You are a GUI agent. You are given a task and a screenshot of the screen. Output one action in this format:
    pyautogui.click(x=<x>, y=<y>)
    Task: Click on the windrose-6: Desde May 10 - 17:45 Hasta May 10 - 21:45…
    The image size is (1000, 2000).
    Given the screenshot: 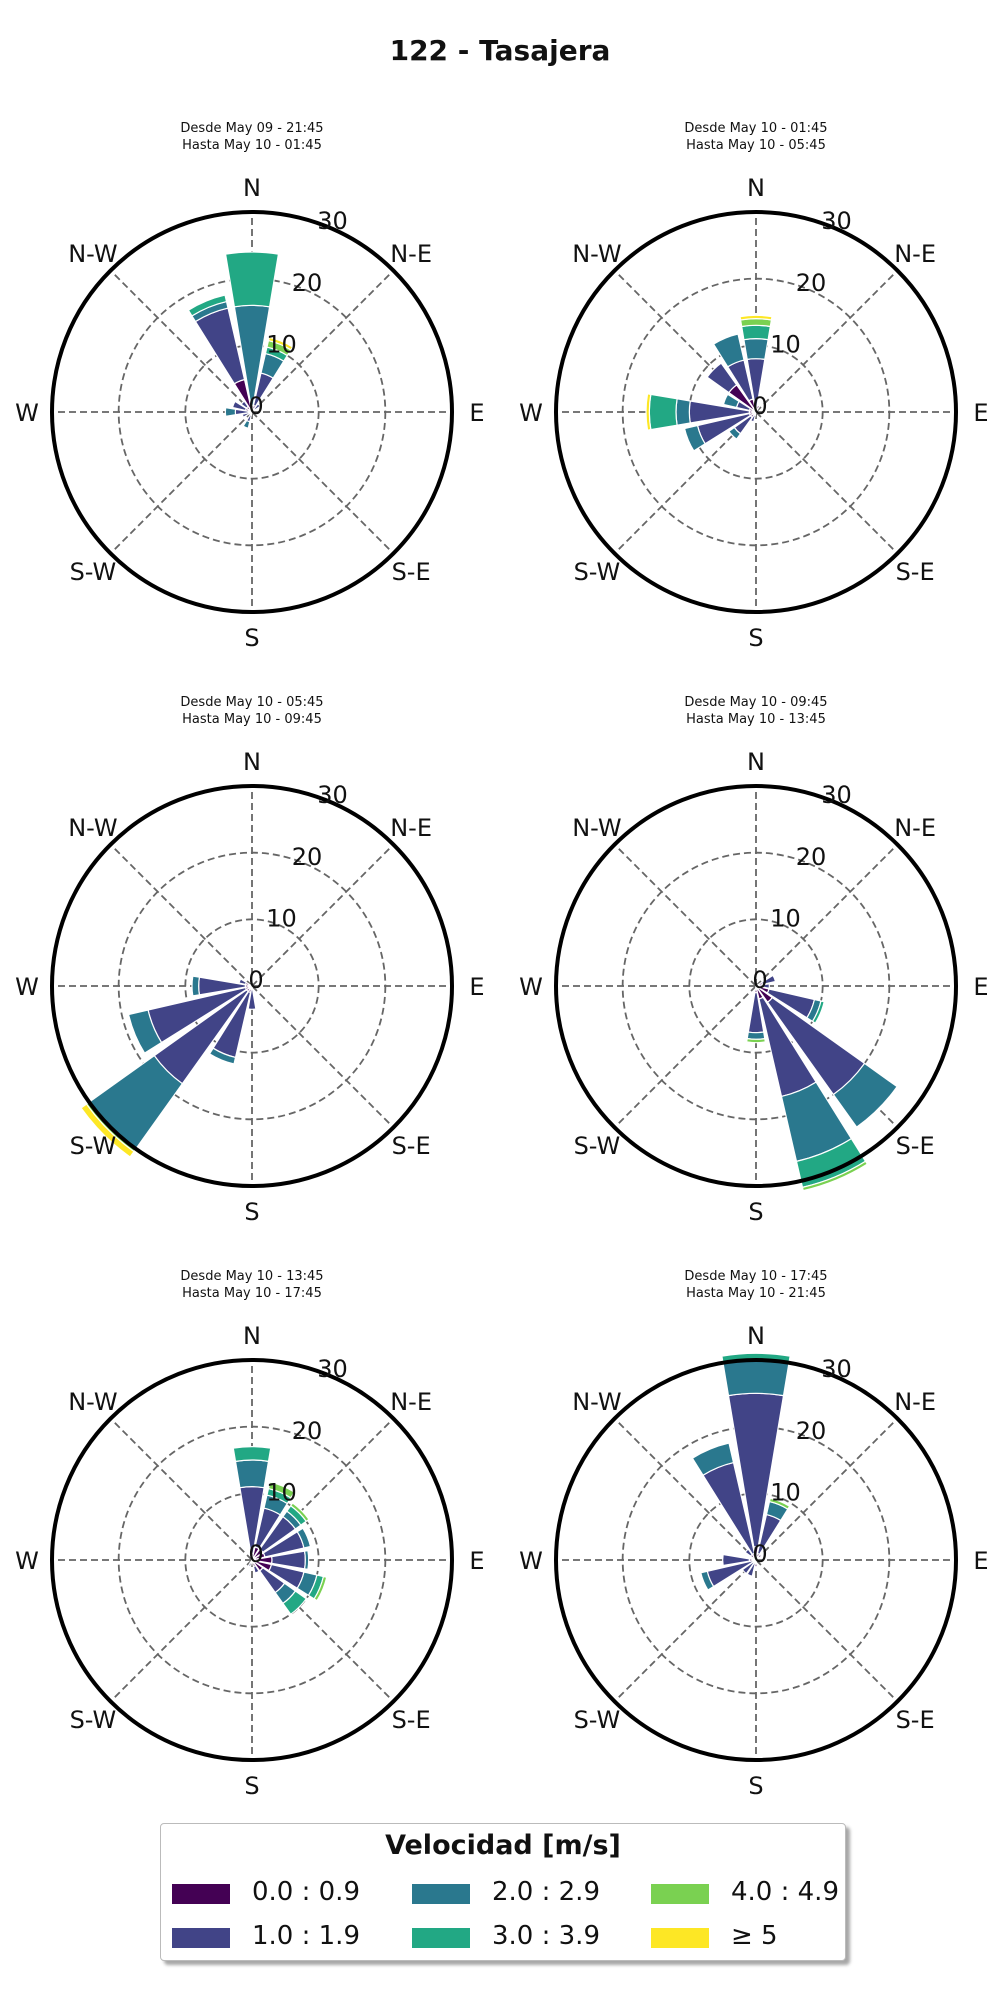 What is the action you would take?
    pyautogui.click(x=753, y=1534)
    